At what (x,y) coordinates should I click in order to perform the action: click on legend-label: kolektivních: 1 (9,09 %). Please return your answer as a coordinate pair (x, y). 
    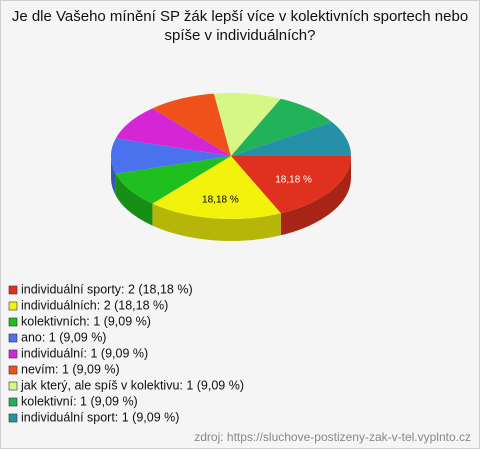
    Looking at the image, I should click on (86, 321).